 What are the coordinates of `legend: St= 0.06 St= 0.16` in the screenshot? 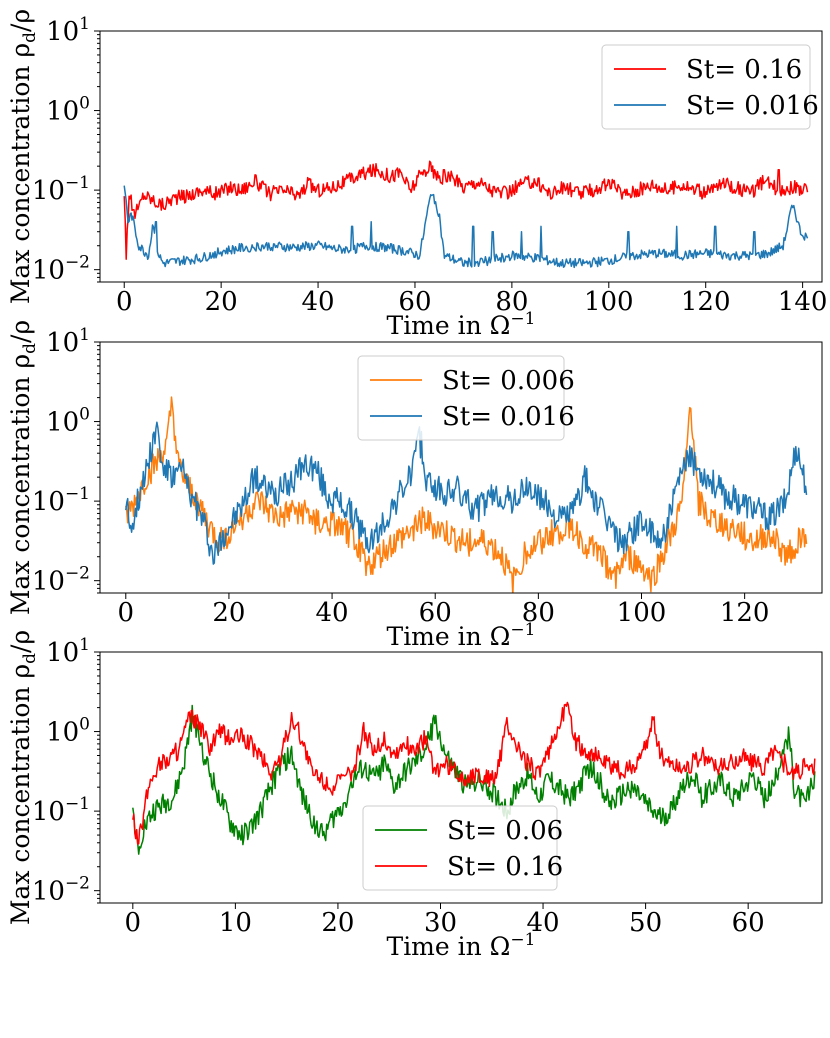 It's located at (462, 848).